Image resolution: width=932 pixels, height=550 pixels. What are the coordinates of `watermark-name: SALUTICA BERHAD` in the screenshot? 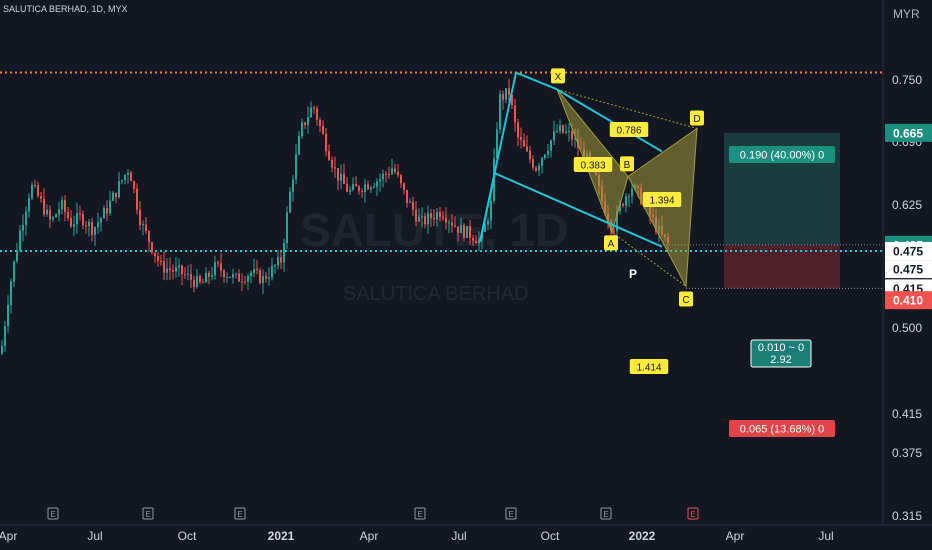 It's located at (436, 294).